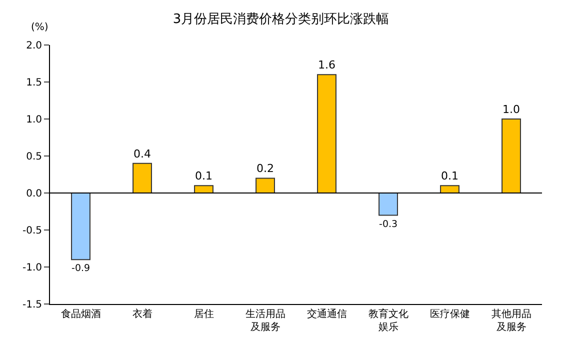  What do you see at coordinates (388, 320) in the screenshot?
I see `x-tick-label: 教育文化娱乐` at bounding box center [388, 320].